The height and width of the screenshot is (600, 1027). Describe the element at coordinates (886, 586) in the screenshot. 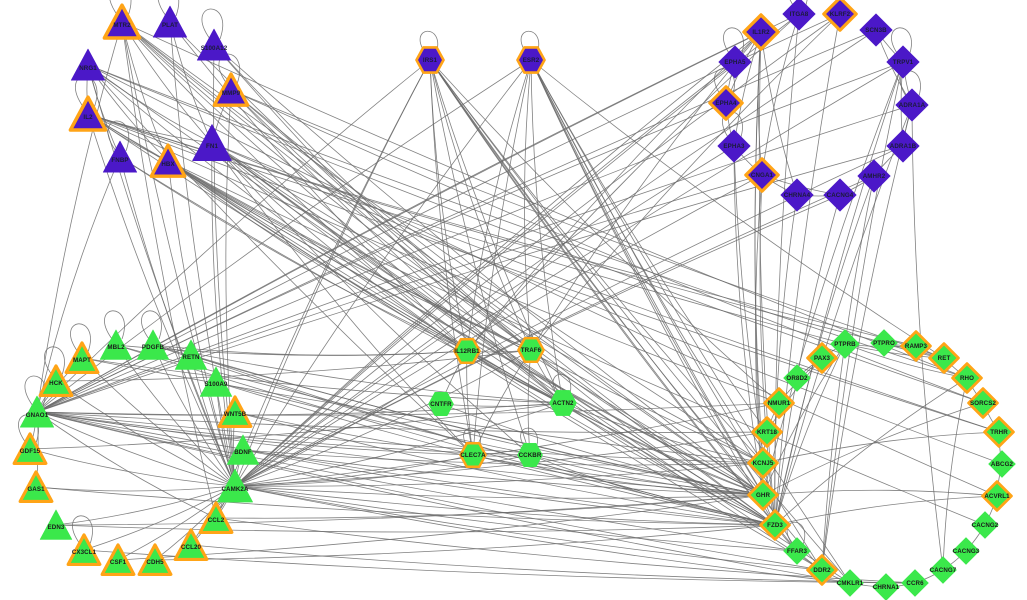

I see `node-chrna1: CHRNA1` at that location.